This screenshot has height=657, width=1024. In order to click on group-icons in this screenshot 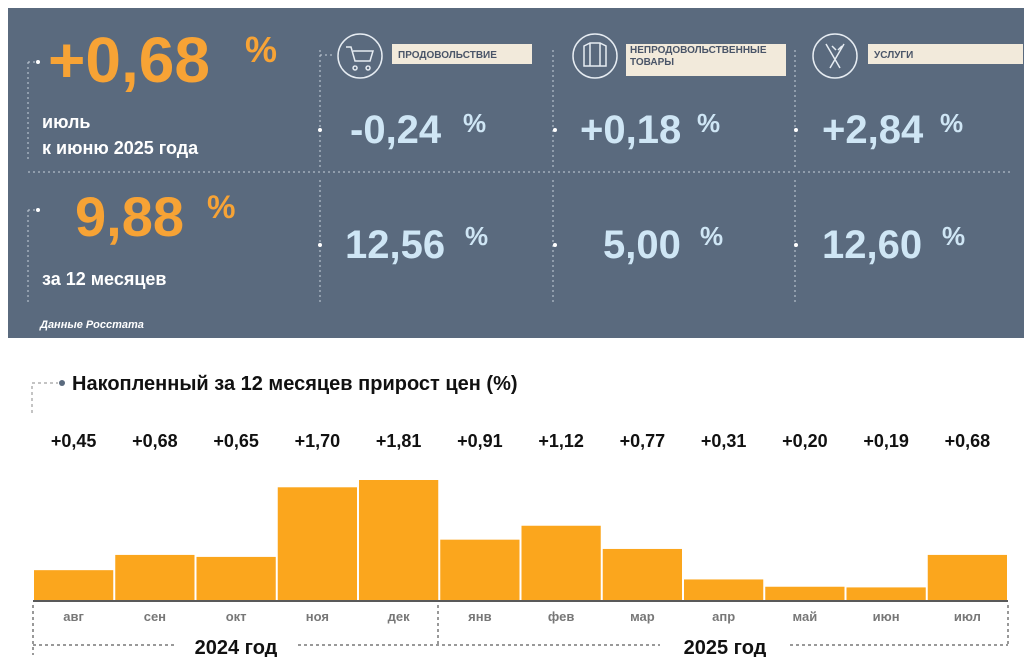, I will do `click(597, 56)`.